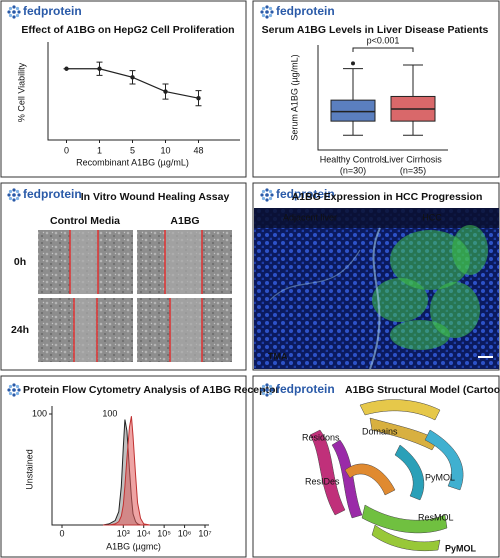 This screenshot has height=558, width=500. What do you see at coordinates (132, 150) in the screenshot?
I see `x-tick-label: 5` at bounding box center [132, 150].